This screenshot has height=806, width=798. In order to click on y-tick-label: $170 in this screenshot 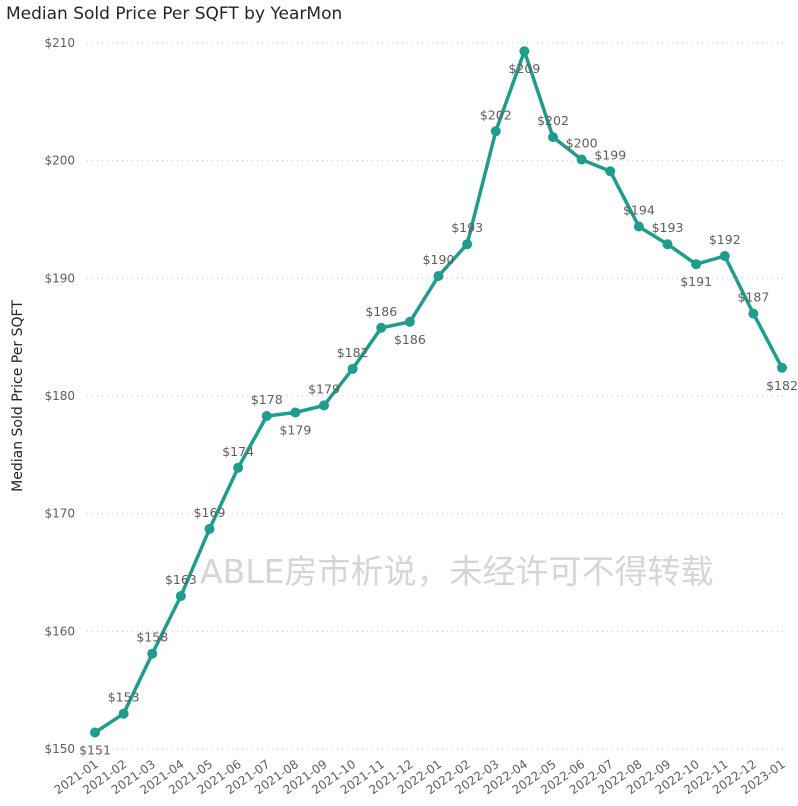, I will do `click(59, 514)`.